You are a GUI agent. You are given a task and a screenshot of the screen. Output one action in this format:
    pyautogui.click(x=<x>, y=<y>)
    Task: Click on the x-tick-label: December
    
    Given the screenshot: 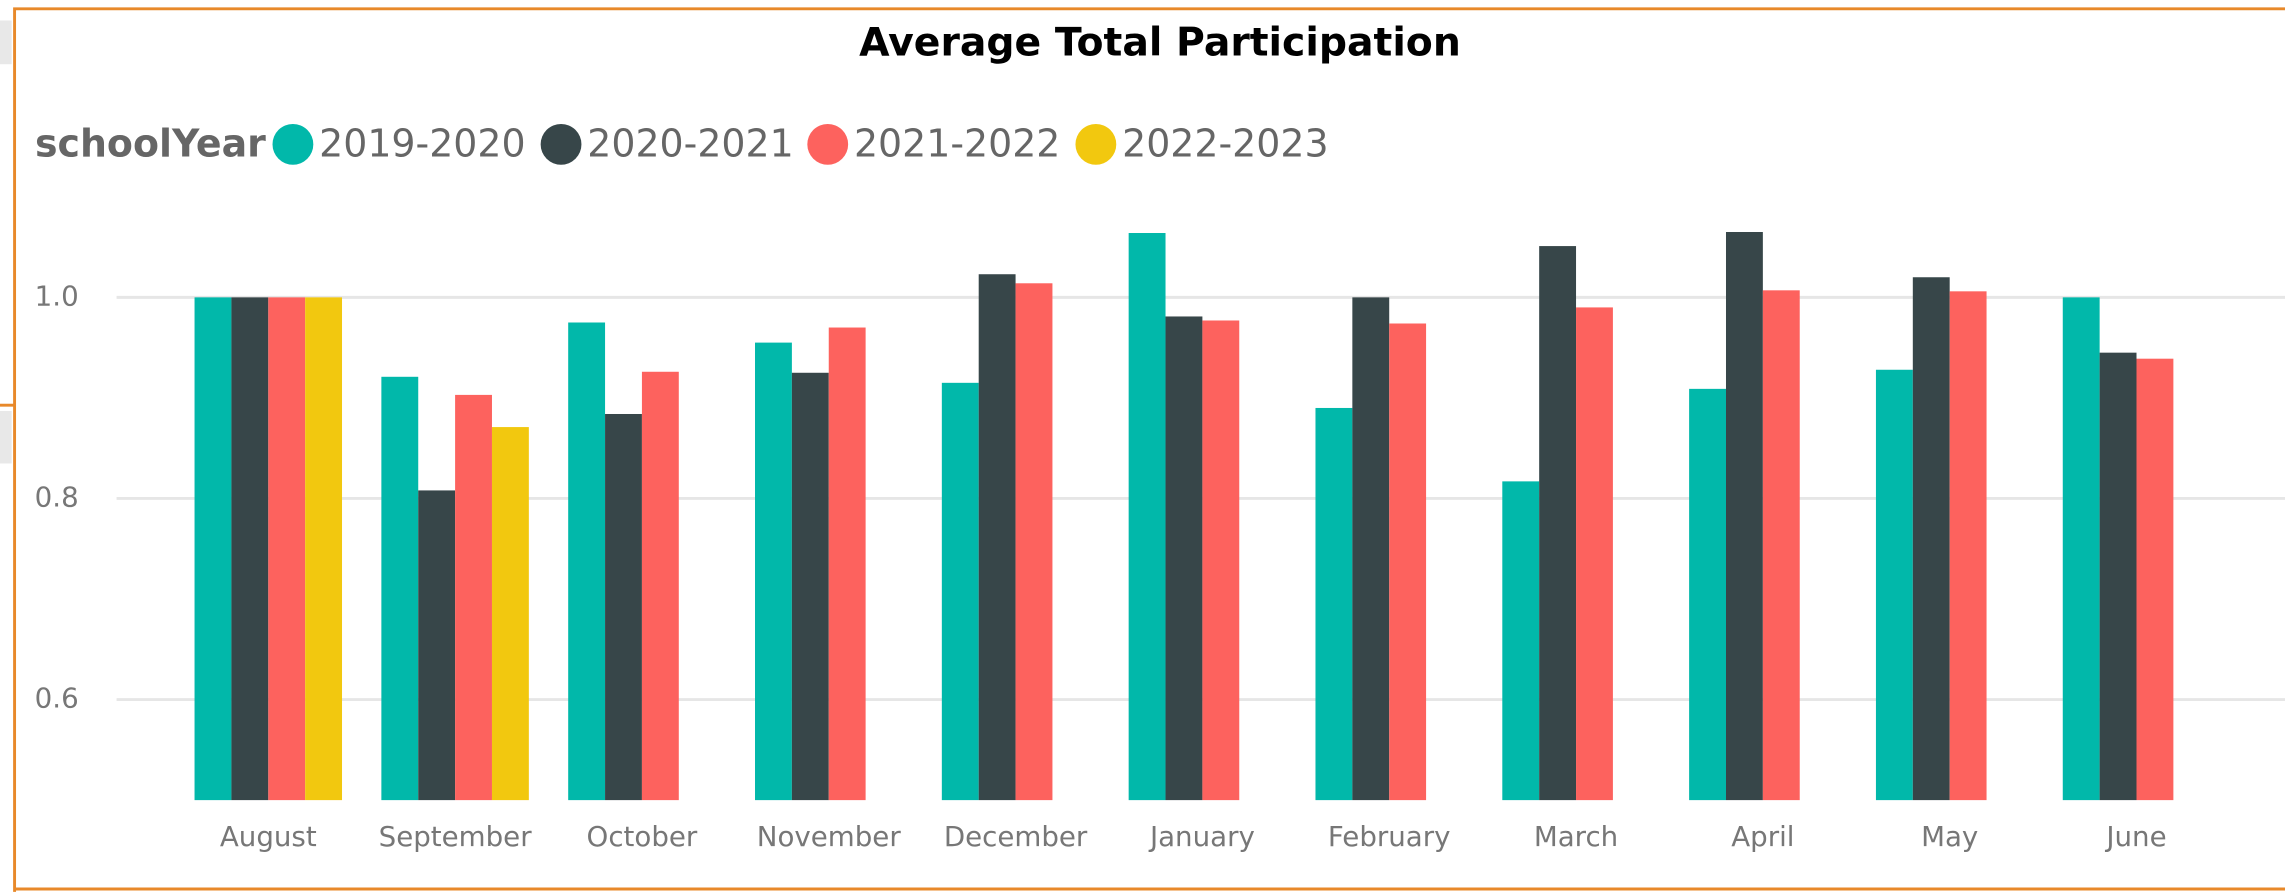 What is the action you would take?
    pyautogui.click(x=1016, y=836)
    